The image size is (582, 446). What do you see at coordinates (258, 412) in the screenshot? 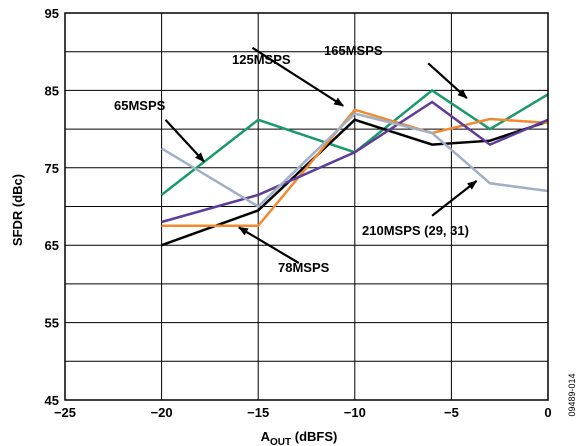
I see `x-tick-label: −15` at bounding box center [258, 412].